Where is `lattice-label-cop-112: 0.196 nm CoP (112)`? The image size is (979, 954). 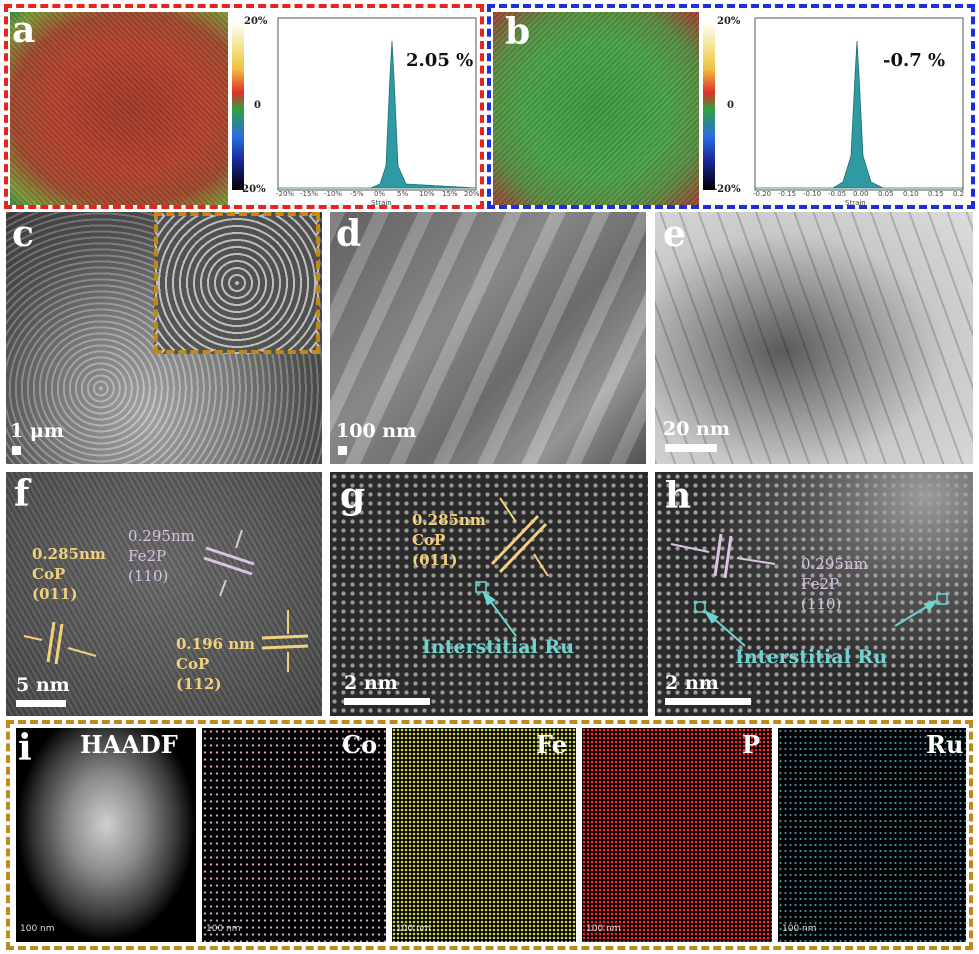 lattice-label-cop-112: 0.196 nm CoP (112) is located at coordinates (215, 664).